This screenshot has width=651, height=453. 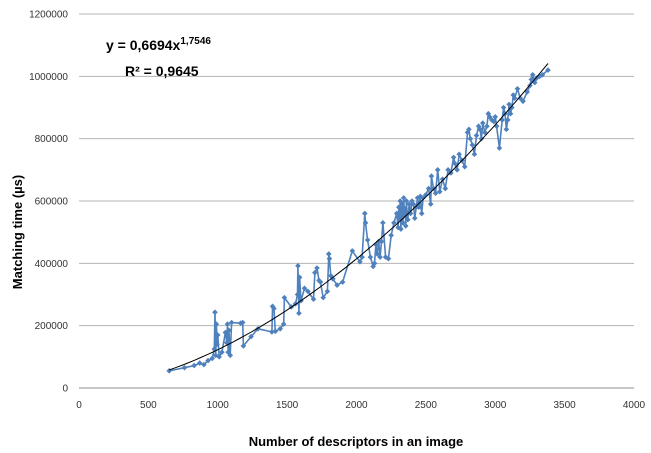 What do you see at coordinates (162, 71) in the screenshot?
I see `r-squared-label: R² = 0,9645` at bounding box center [162, 71].